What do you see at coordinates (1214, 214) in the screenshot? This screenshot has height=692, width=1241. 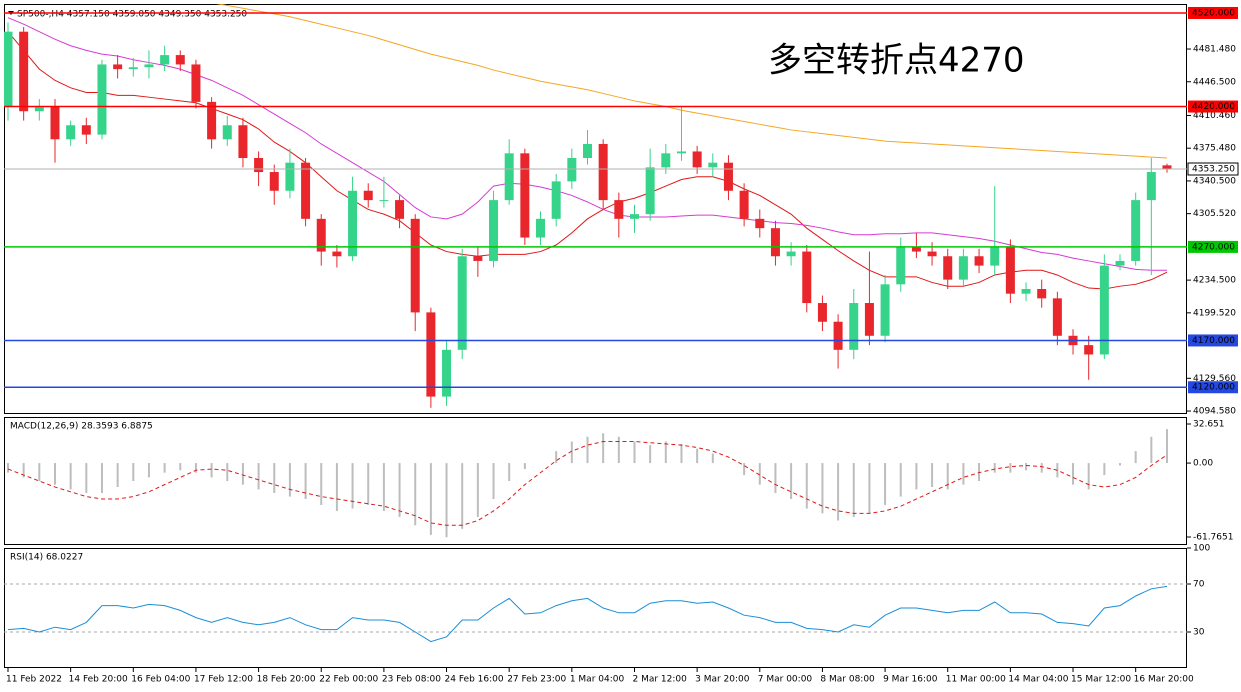 I see `y-tick-label: 4305.520` at bounding box center [1214, 214].